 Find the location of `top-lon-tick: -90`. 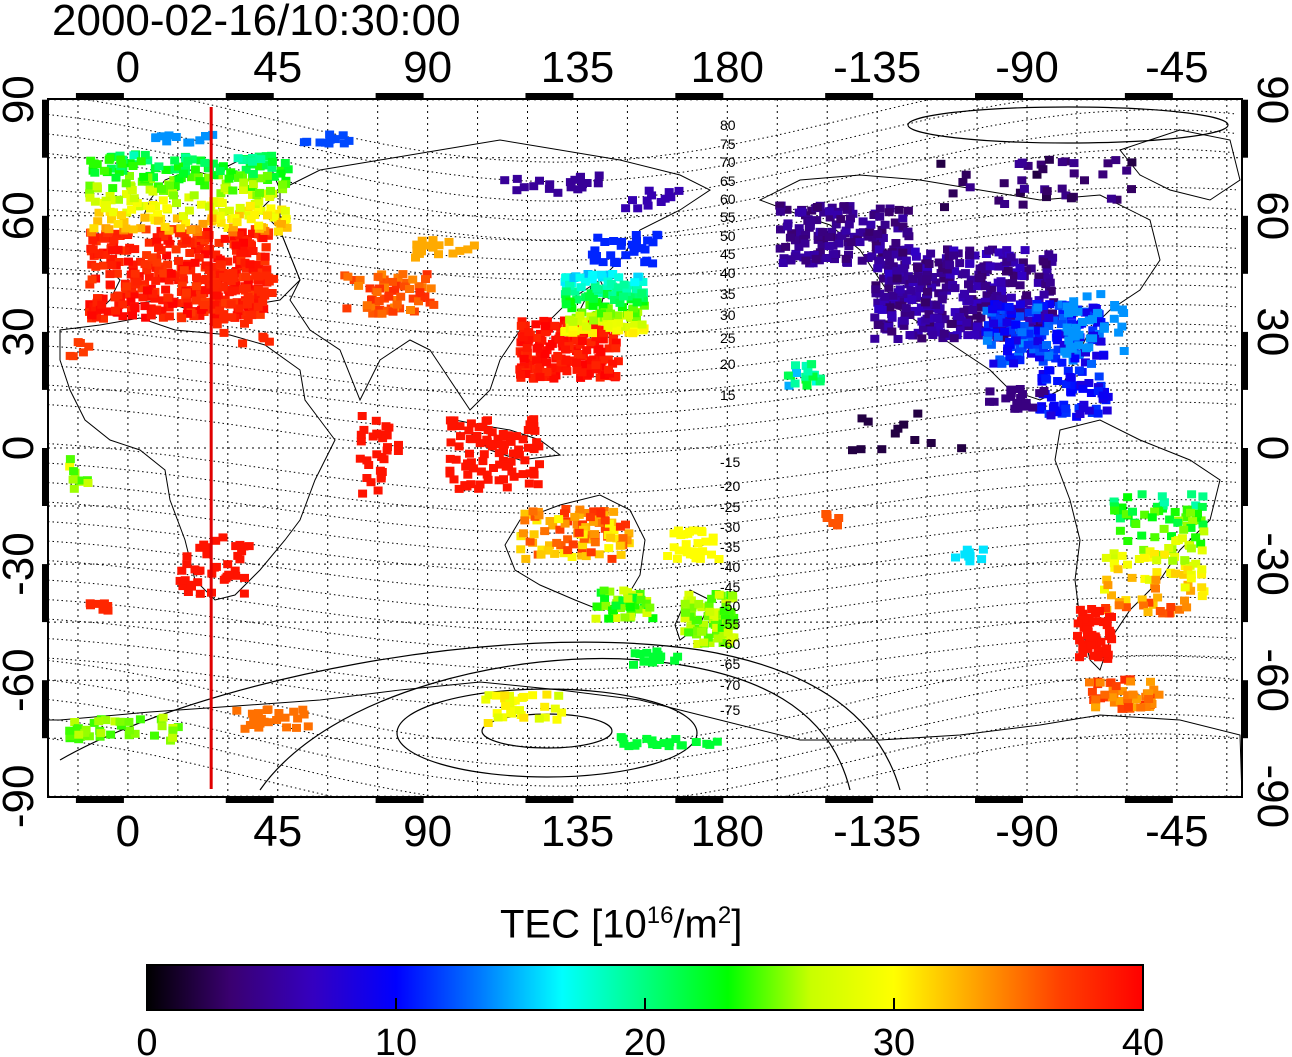

top-lon-tick: -90 is located at coordinates (1027, 67).